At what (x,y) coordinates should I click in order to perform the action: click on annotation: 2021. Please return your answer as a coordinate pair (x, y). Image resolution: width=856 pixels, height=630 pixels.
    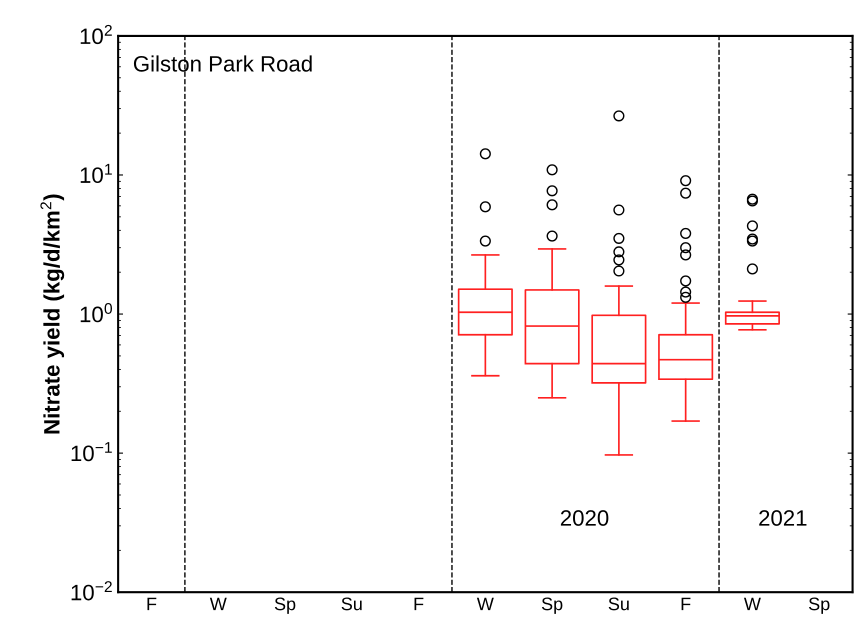
    Looking at the image, I should click on (782, 518).